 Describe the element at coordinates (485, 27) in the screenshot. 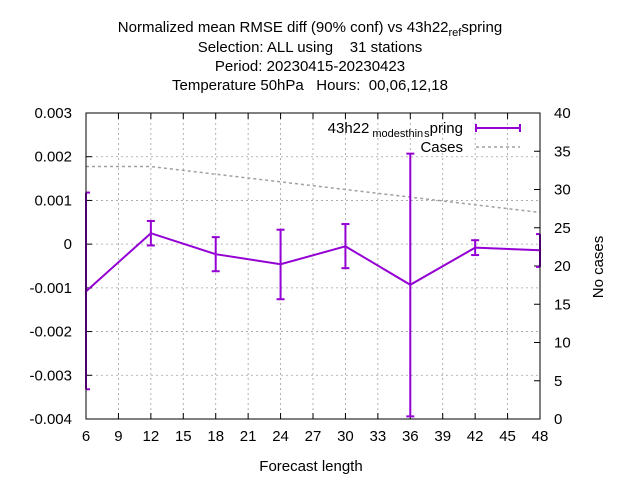

I see `chart-title-part-end: pring` at that location.